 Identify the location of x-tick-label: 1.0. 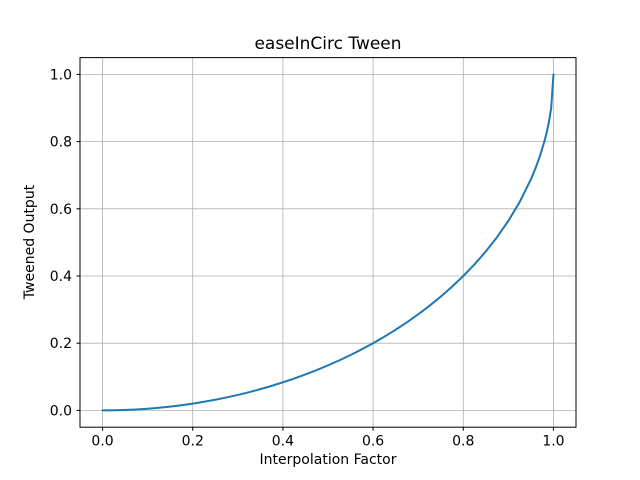
(553, 442).